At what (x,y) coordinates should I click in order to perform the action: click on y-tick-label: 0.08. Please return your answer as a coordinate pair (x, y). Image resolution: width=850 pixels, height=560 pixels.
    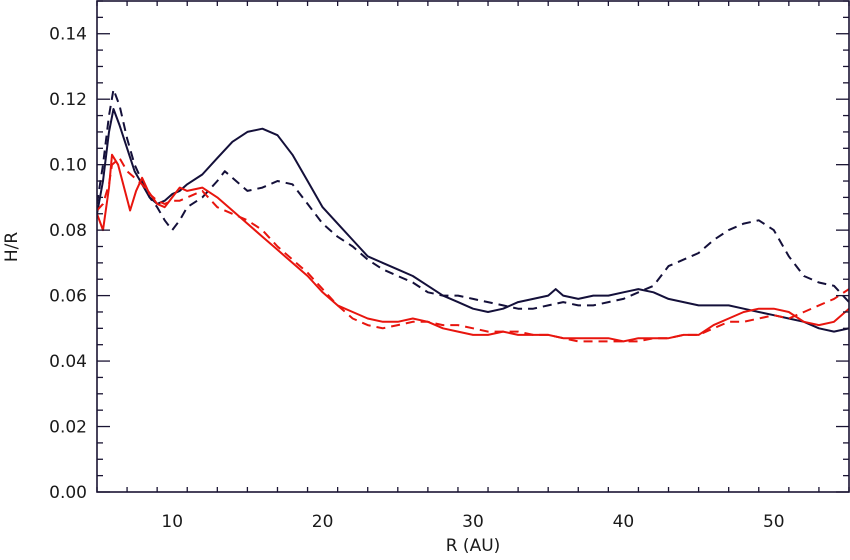
    Looking at the image, I should click on (68, 231).